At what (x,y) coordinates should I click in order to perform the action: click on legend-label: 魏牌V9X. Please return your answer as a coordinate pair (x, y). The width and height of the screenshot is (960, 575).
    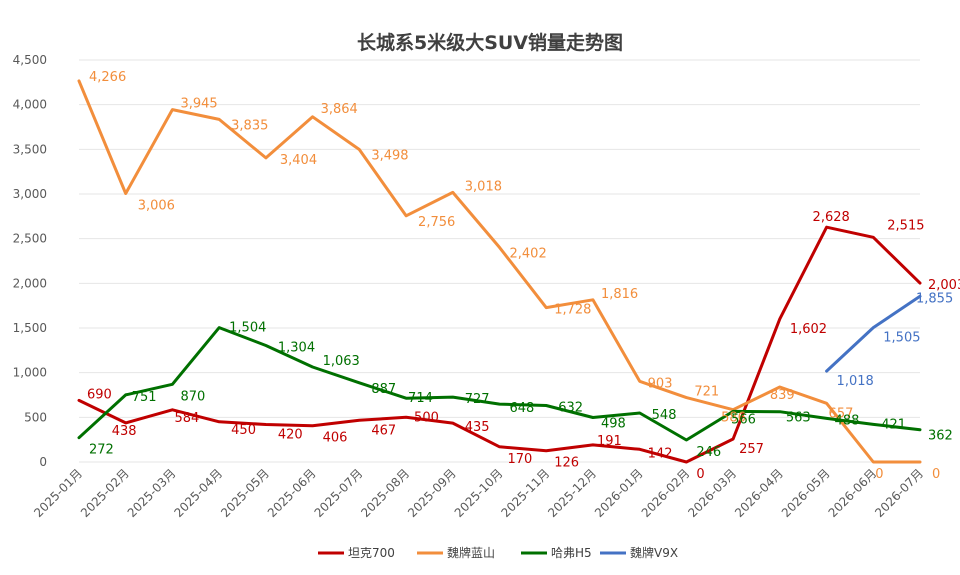
    Looking at the image, I should click on (654, 552).